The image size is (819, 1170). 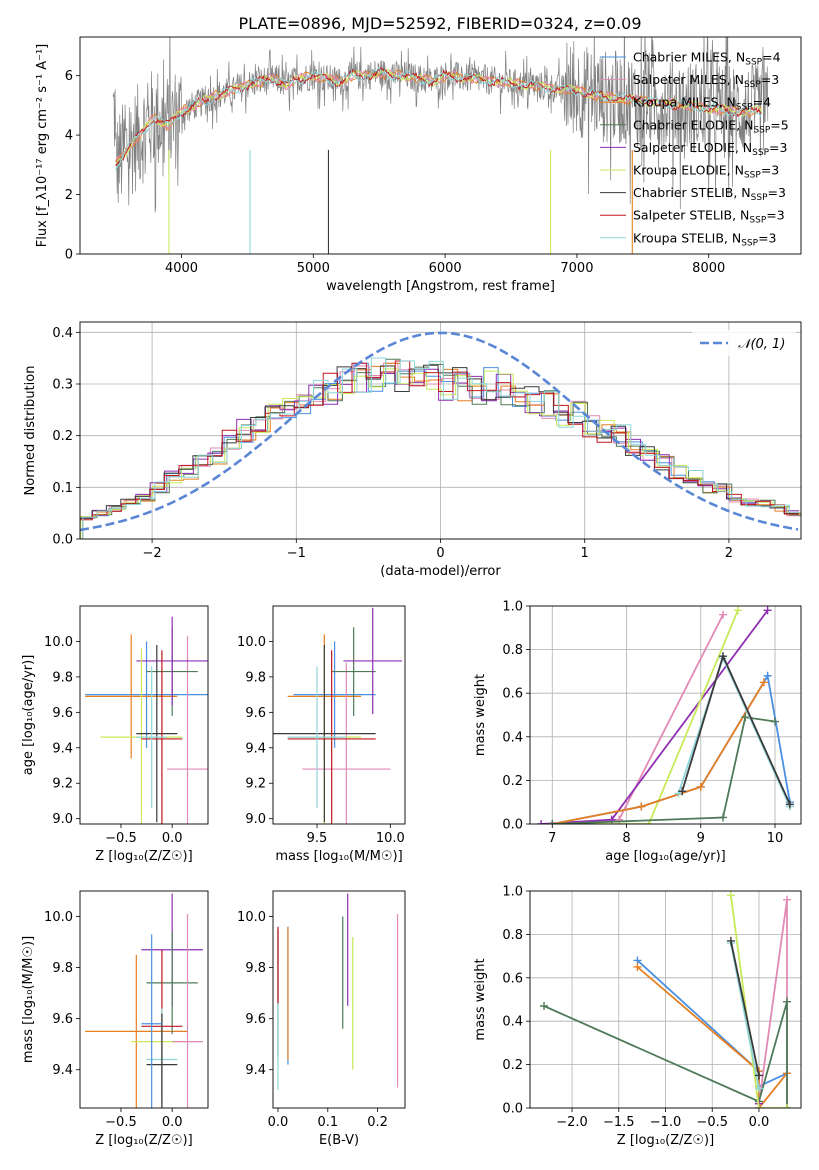 I want to click on legend-label: Salpeter ELODIE, NSSP=3, so click(x=710, y=149).